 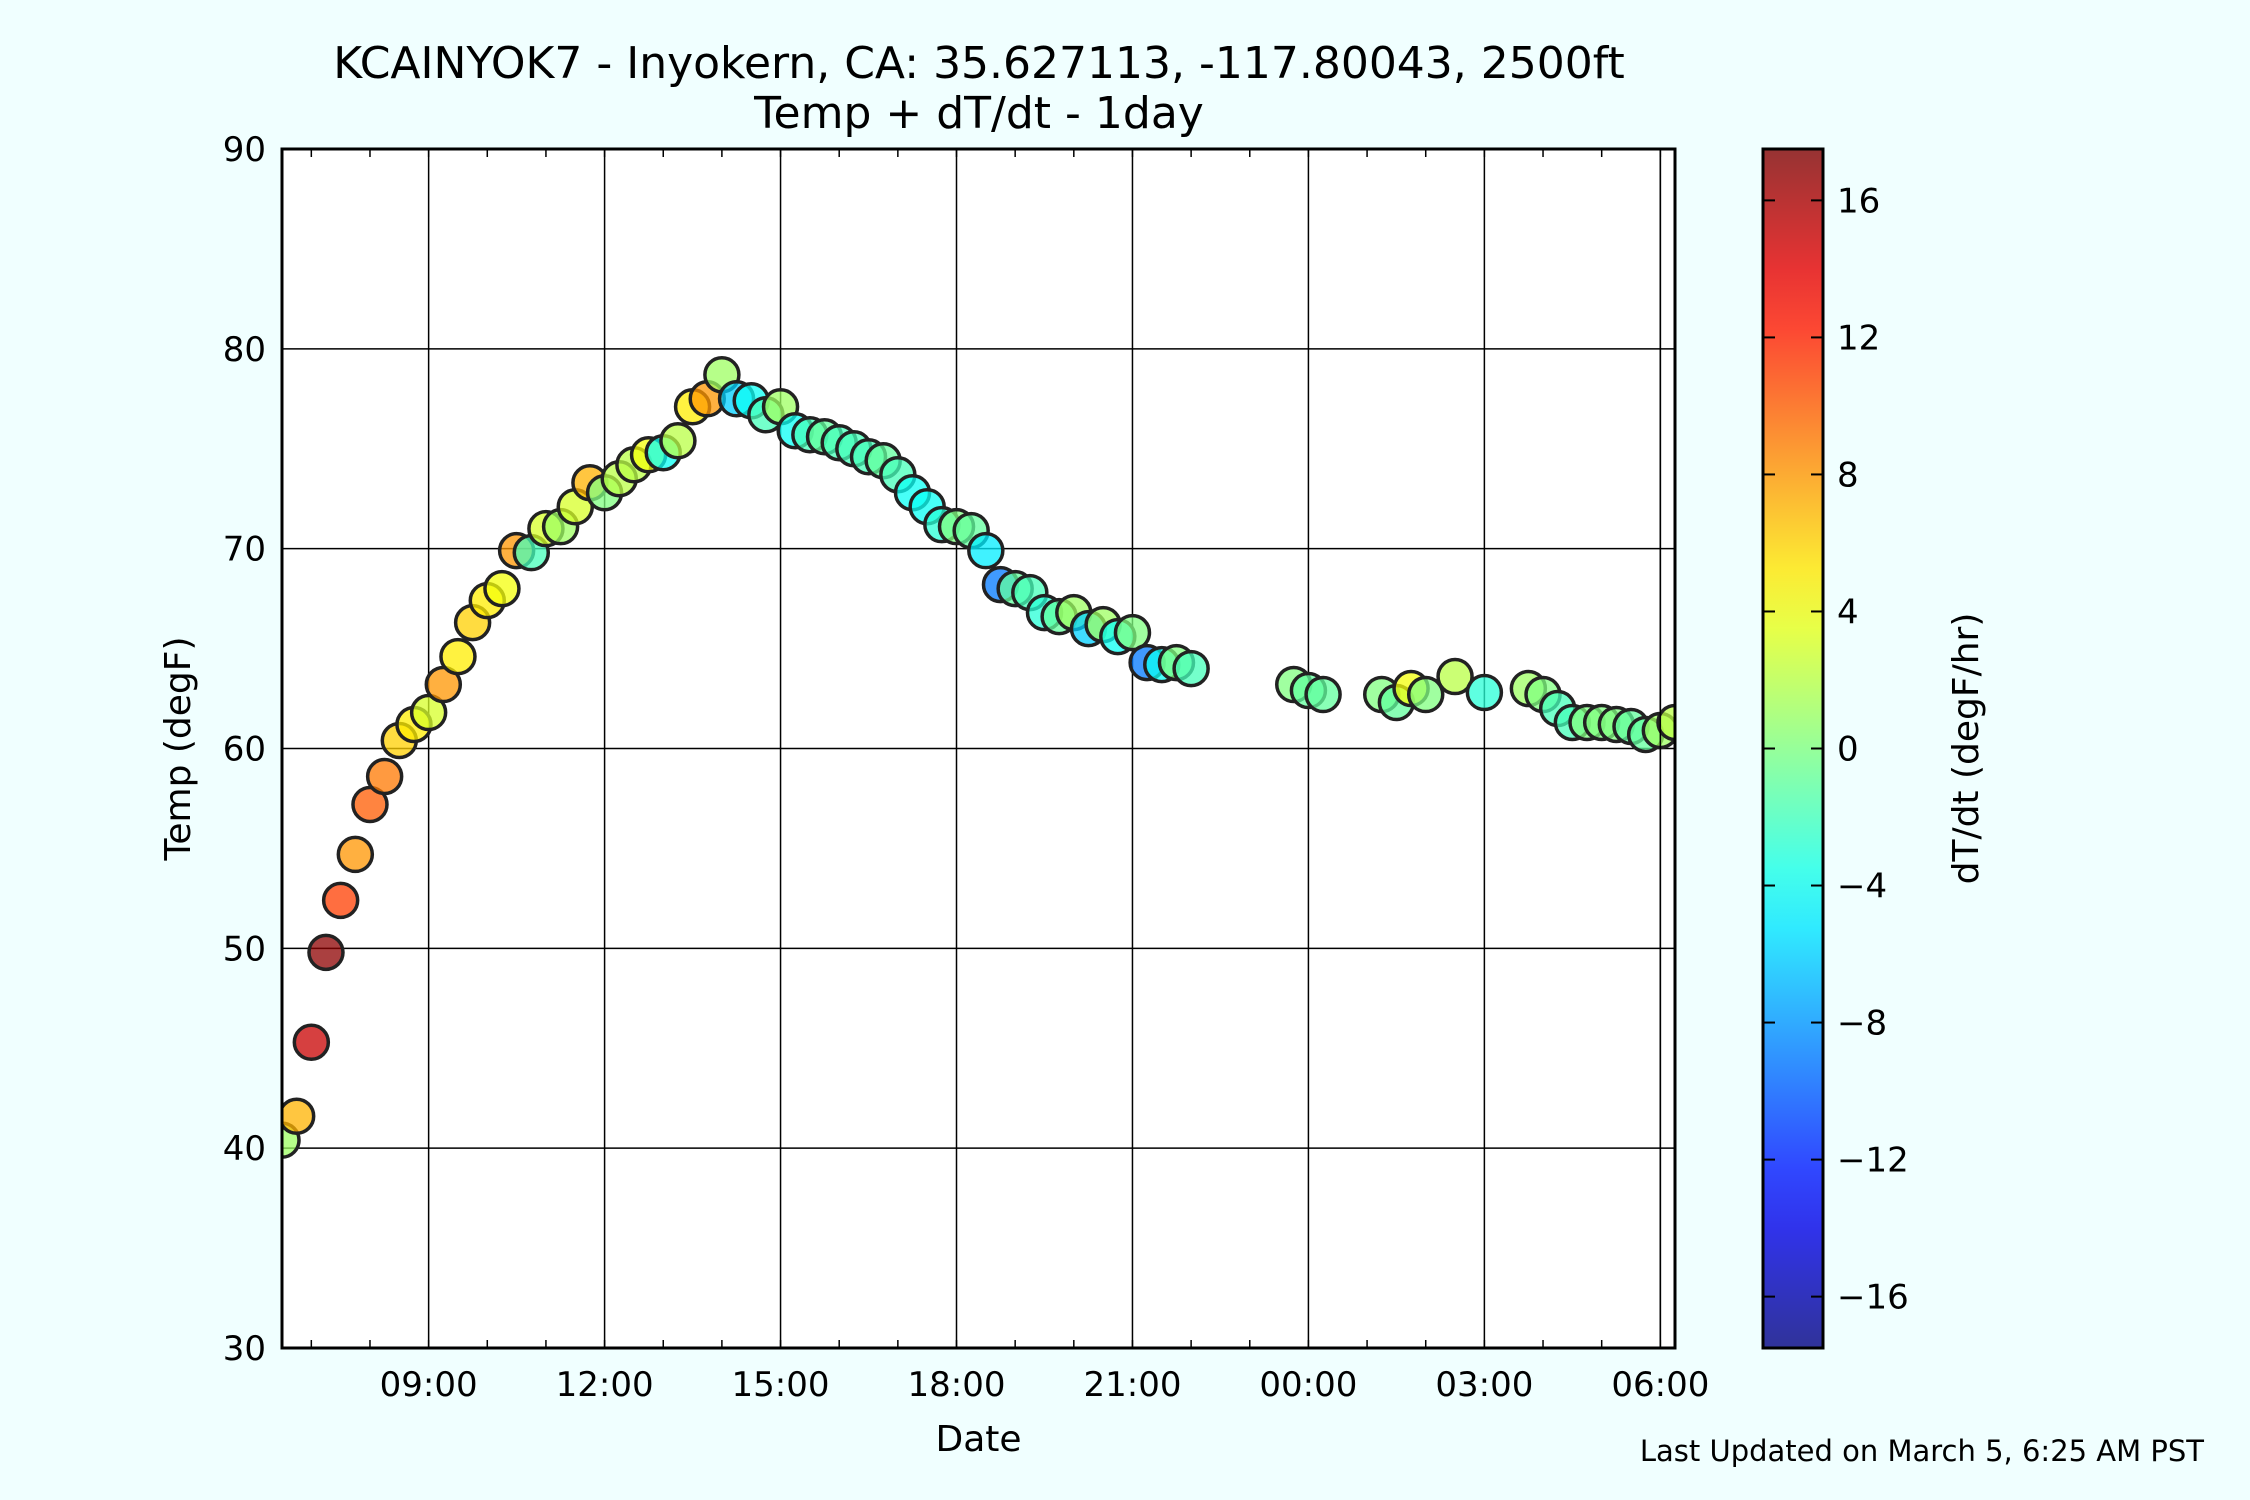 I want to click on last-updated-text: Last Updated on March 5, 6:25 AM PST, so click(x=1921, y=1451).